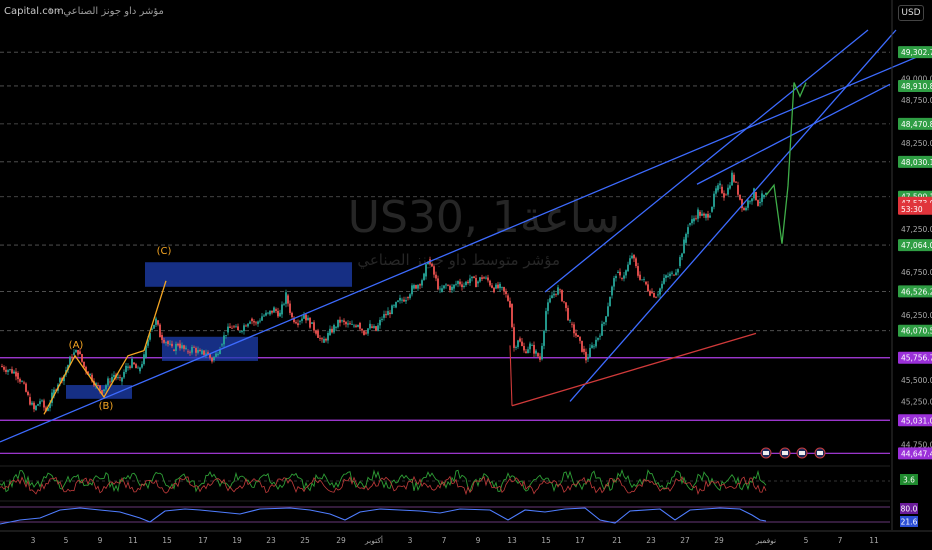 This screenshot has width=932, height=550. Describe the element at coordinates (271, 540) in the screenshot. I see `time-tick: 23` at that location.